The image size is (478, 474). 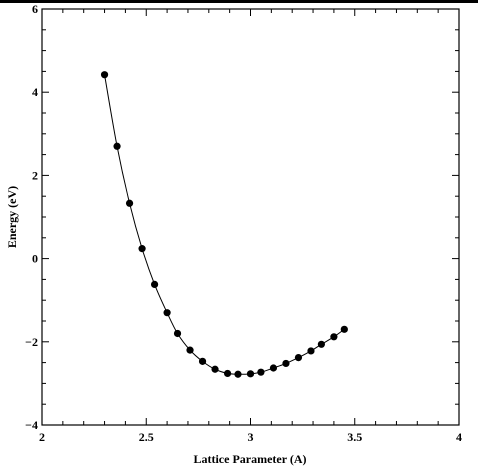 I want to click on y-tick-label: −4, so click(x=31, y=425).